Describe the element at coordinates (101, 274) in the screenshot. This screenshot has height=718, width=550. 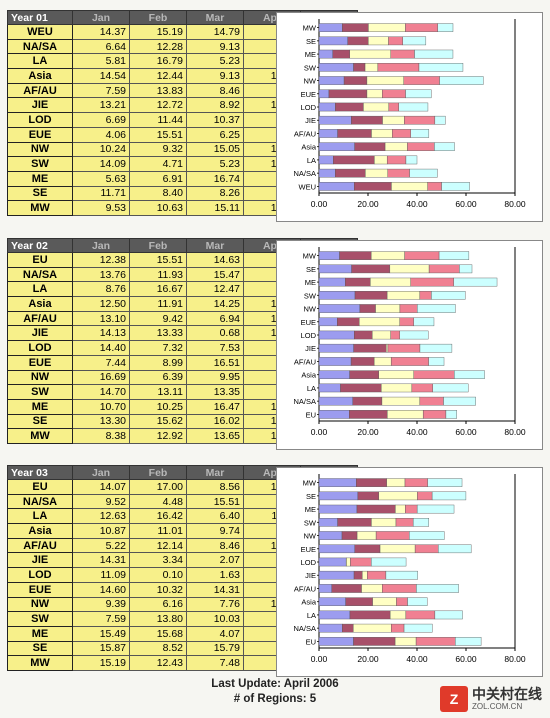
I see `value-cell: 13.76` at that location.